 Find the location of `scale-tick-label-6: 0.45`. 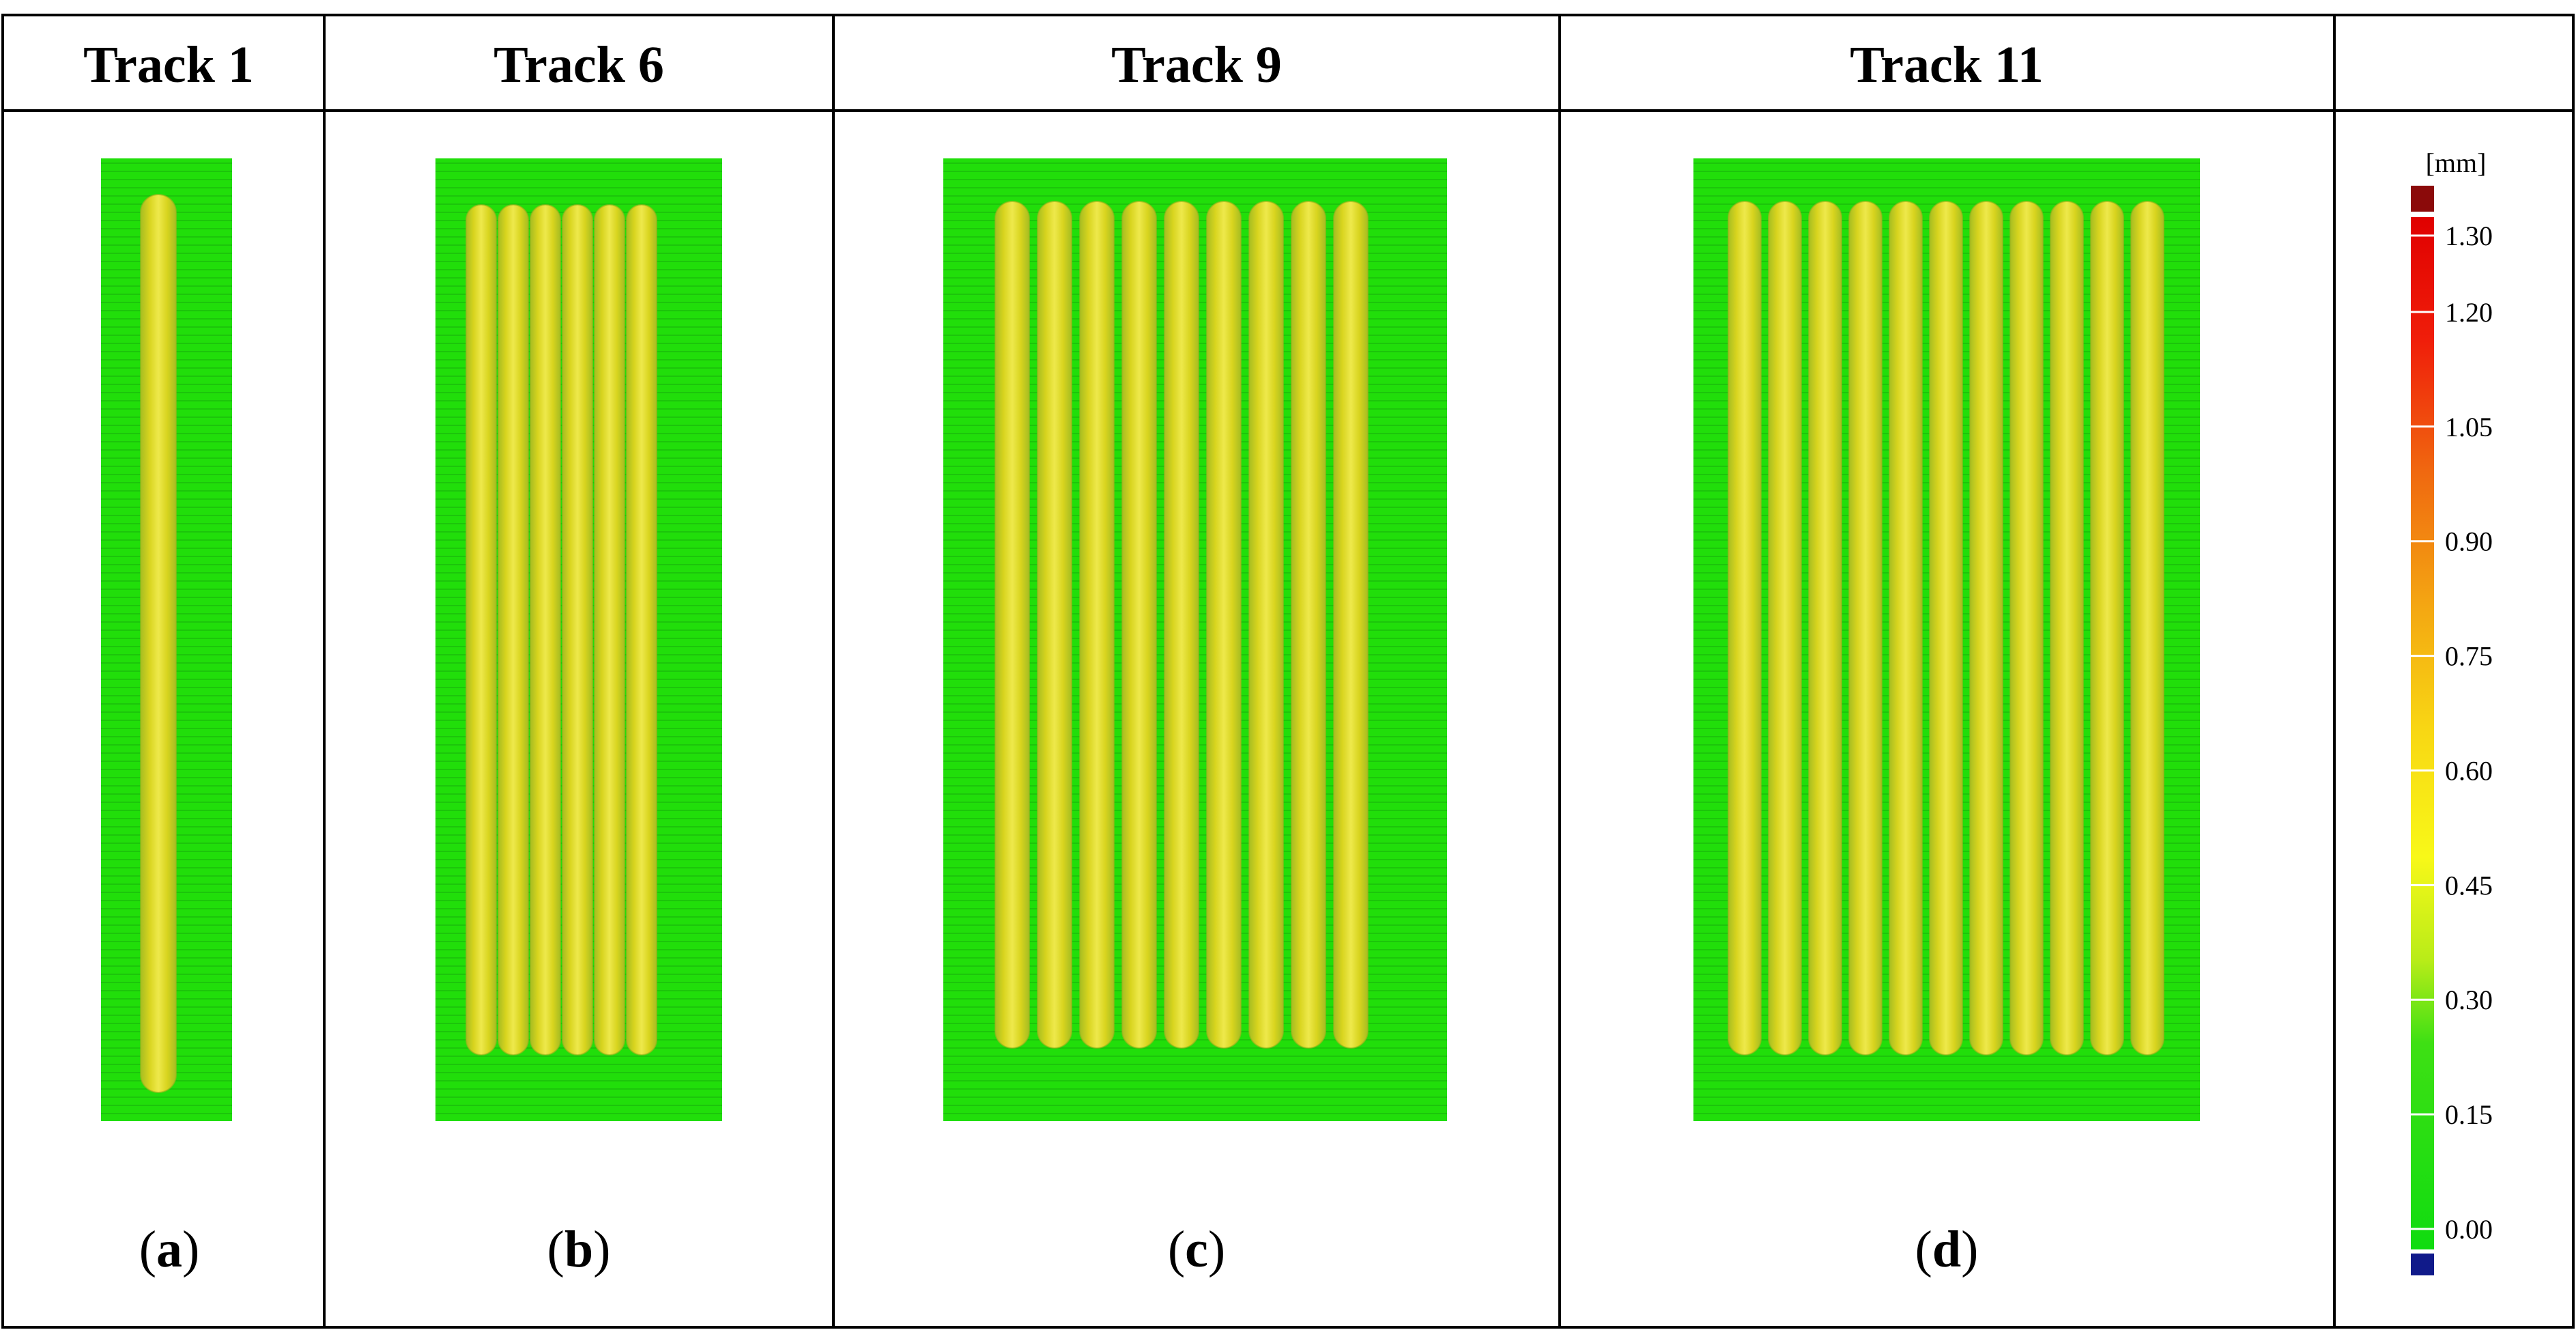

scale-tick-label-6: 0.45 is located at coordinates (2469, 885).